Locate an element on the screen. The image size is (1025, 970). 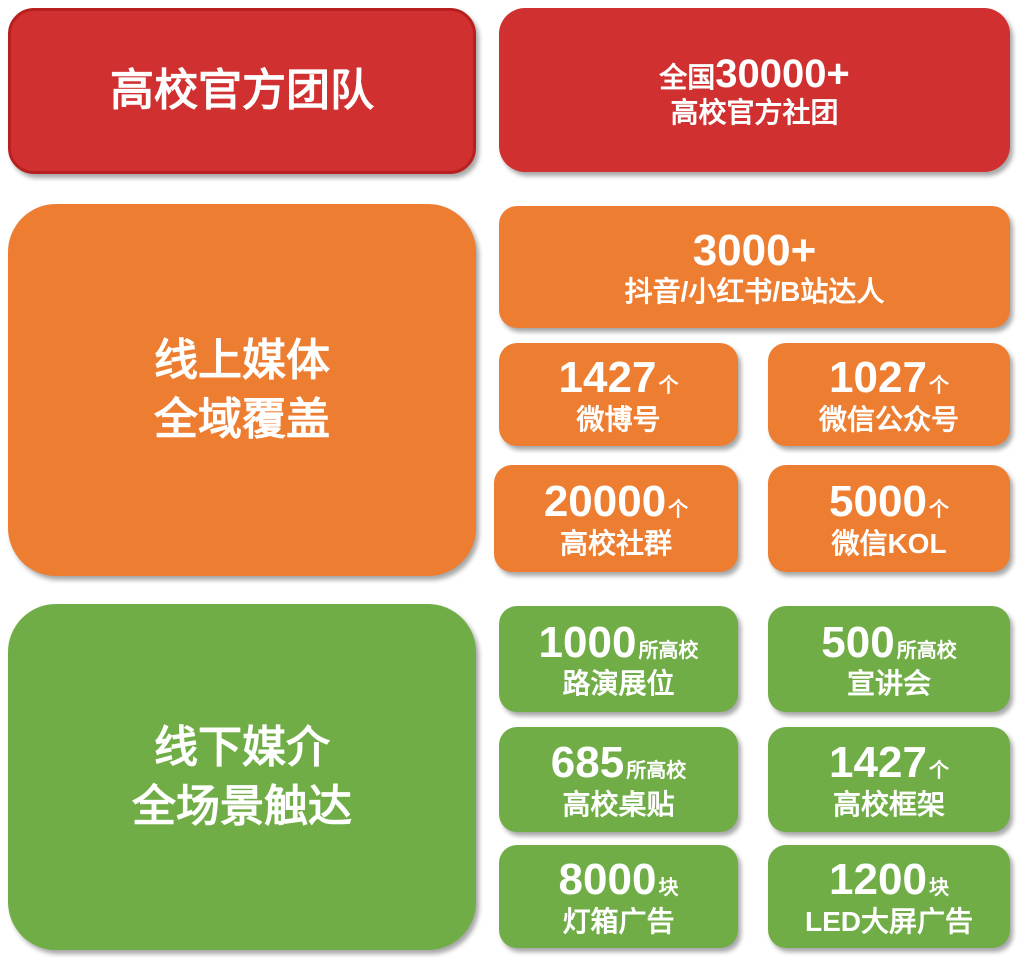
stat-number: 500 is located at coordinates (858, 642).